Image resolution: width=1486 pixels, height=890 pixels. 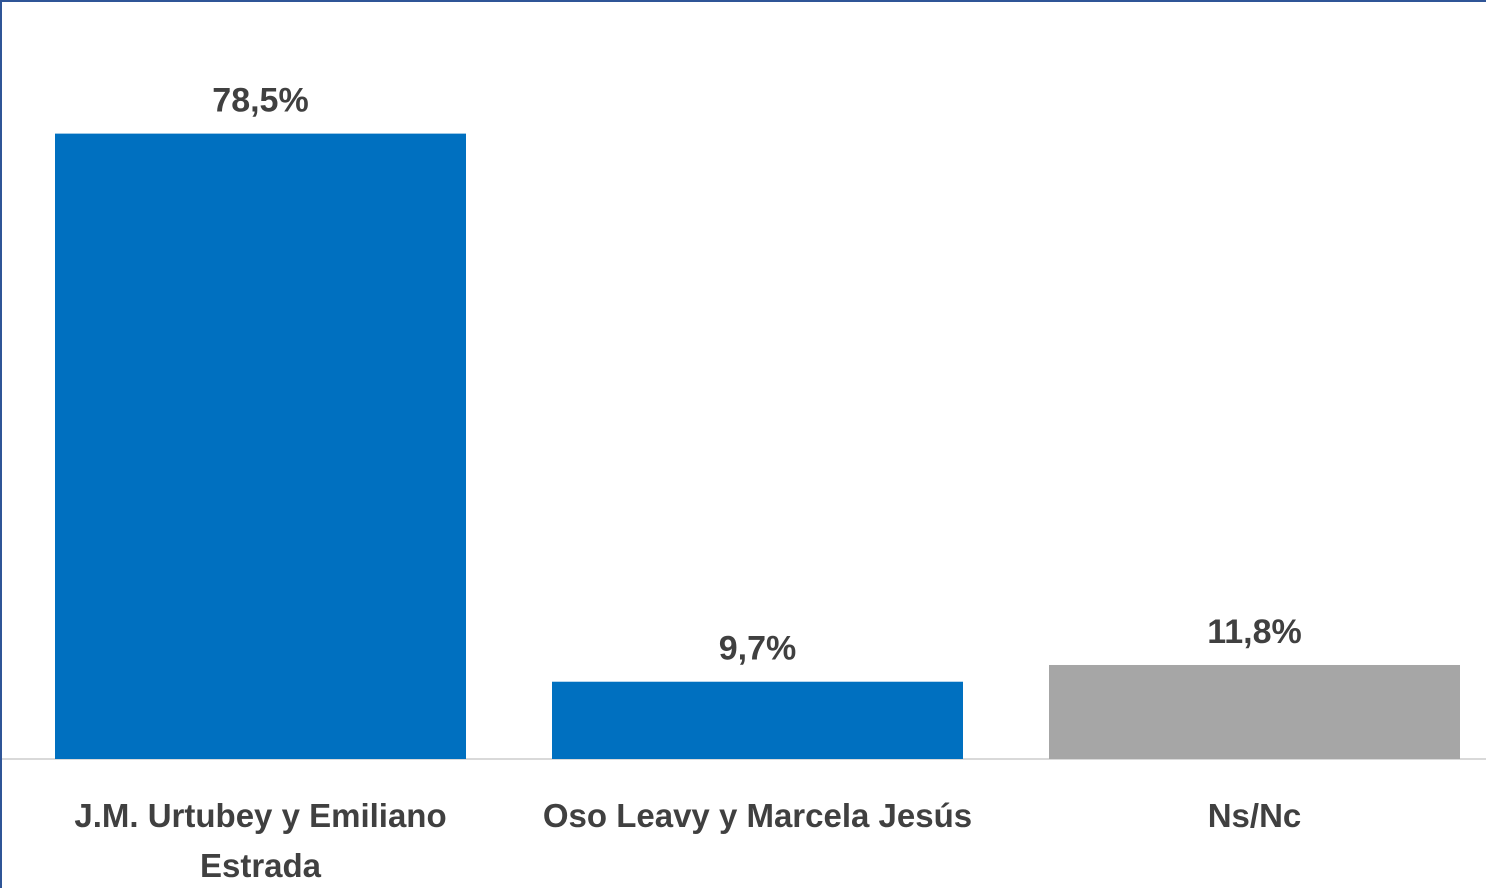 I want to click on category-label-0-line-0: J.M. Urtubey y Emiliano, so click(x=260, y=815).